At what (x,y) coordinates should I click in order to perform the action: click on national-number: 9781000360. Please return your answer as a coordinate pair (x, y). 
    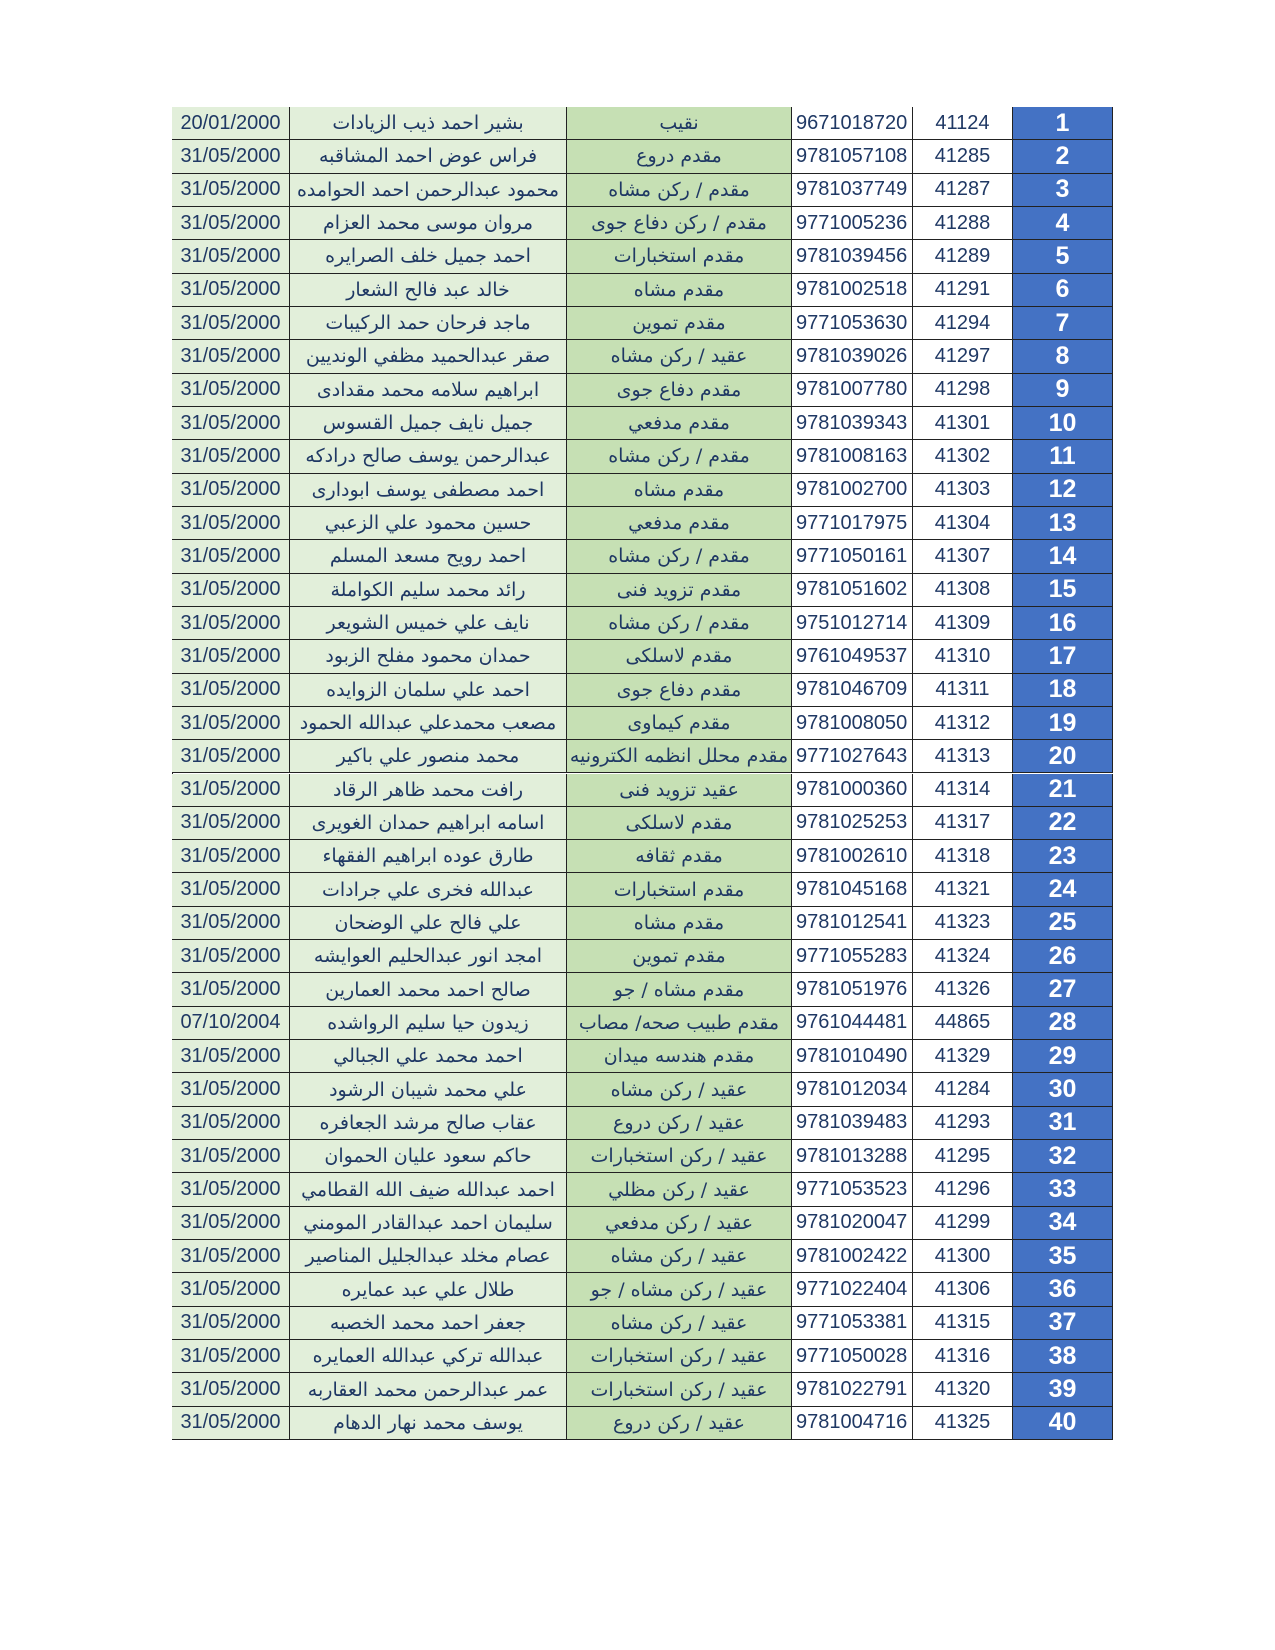
    Looking at the image, I should click on (852, 790).